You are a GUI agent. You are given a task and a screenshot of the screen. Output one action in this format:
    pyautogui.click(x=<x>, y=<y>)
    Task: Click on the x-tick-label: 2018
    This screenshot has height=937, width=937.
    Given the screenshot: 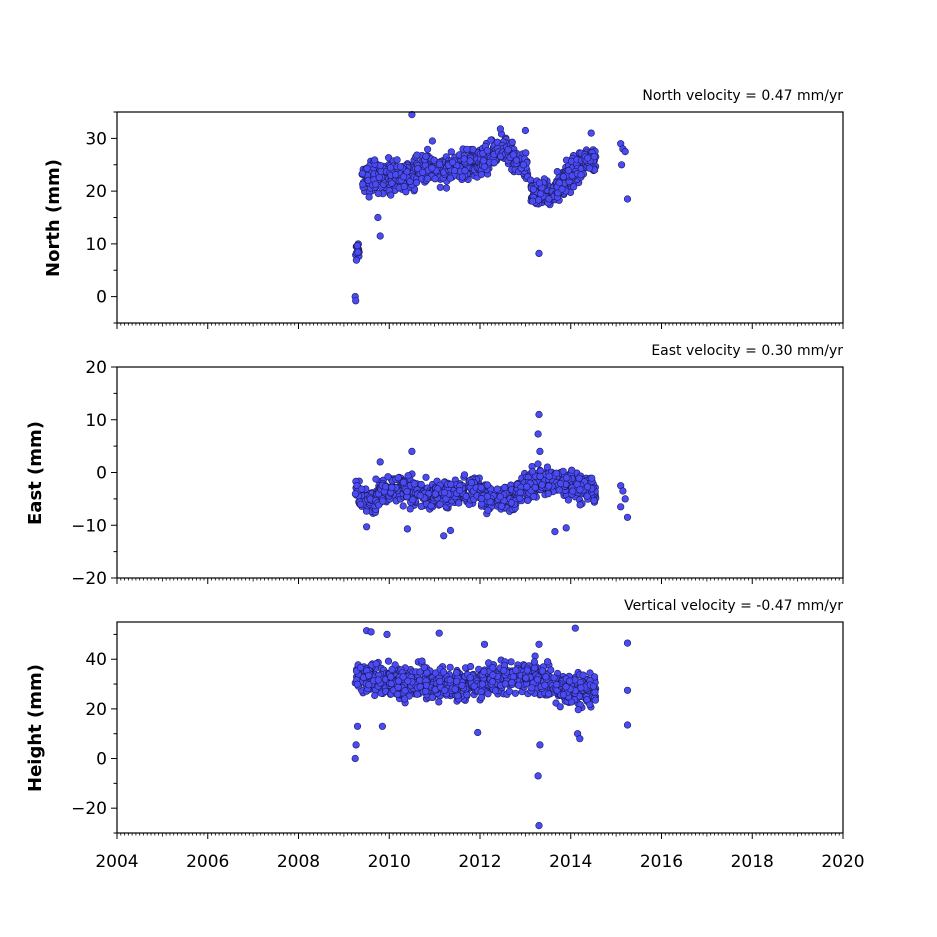 What is the action you would take?
    pyautogui.click(x=752, y=862)
    